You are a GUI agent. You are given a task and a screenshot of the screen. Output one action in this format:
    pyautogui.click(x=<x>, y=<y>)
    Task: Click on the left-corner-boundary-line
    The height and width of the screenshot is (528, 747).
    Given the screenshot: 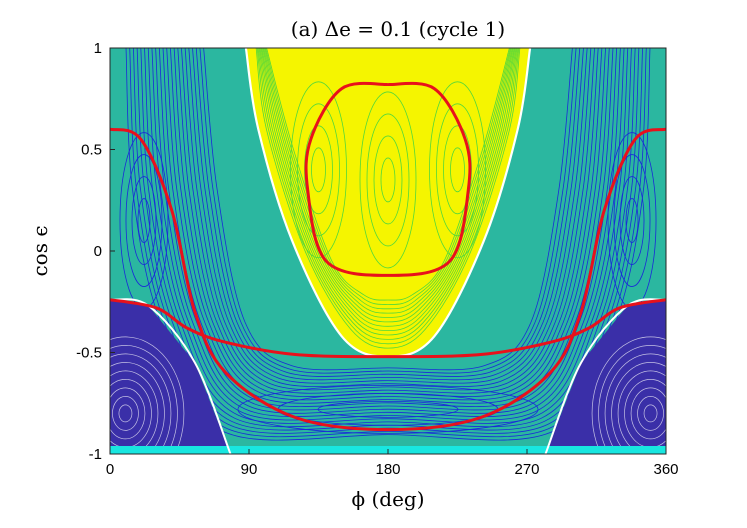 What is the action you would take?
    pyautogui.click(x=171, y=376)
    